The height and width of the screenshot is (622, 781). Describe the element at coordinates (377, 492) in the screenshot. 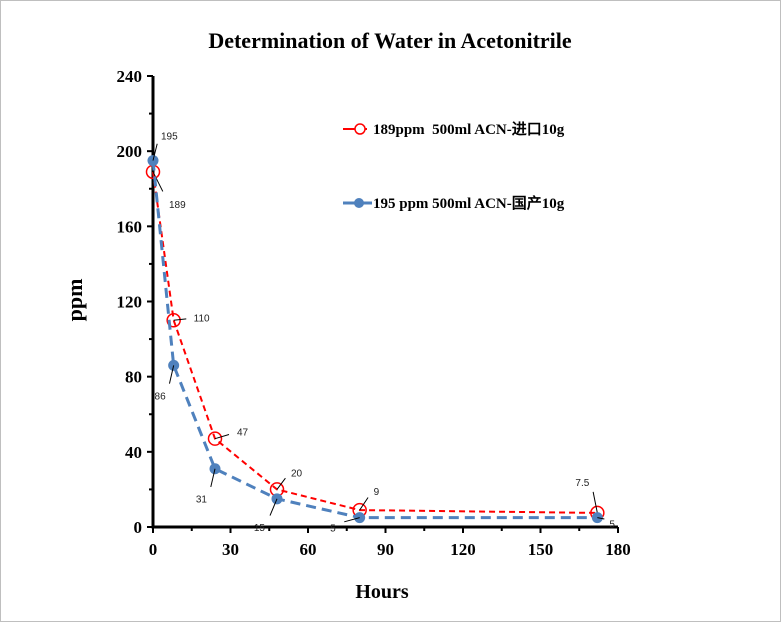

I see `data-label: 9` at that location.